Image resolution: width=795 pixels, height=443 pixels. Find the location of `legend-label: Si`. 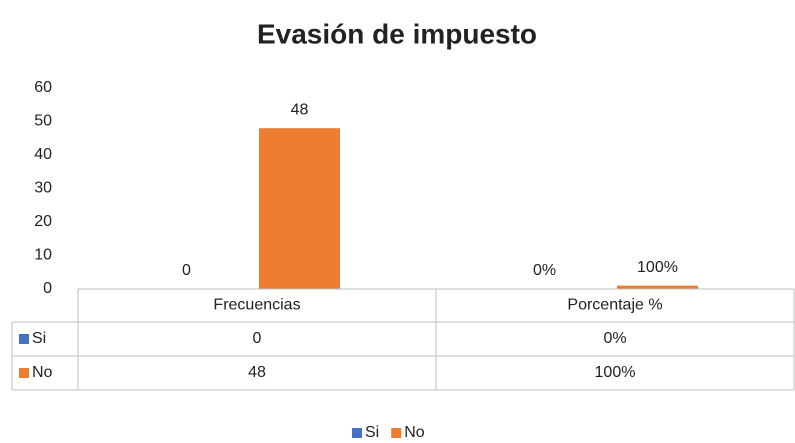

legend-label: Si is located at coordinates (372, 432).